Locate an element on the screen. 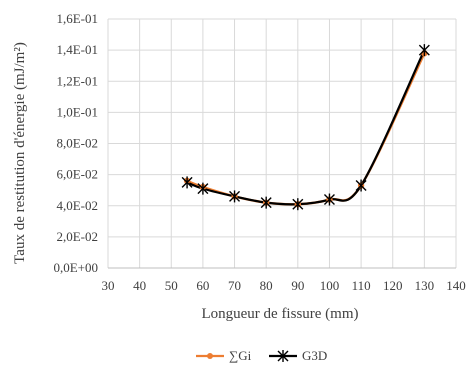  x-tick-label: 130 is located at coordinates (425, 285).